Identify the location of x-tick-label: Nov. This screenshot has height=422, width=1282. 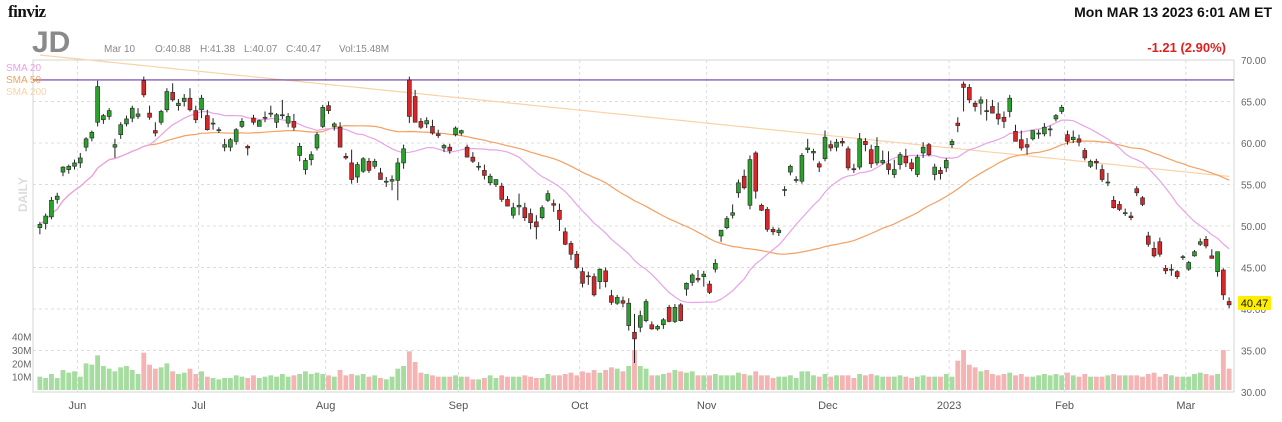
(707, 406).